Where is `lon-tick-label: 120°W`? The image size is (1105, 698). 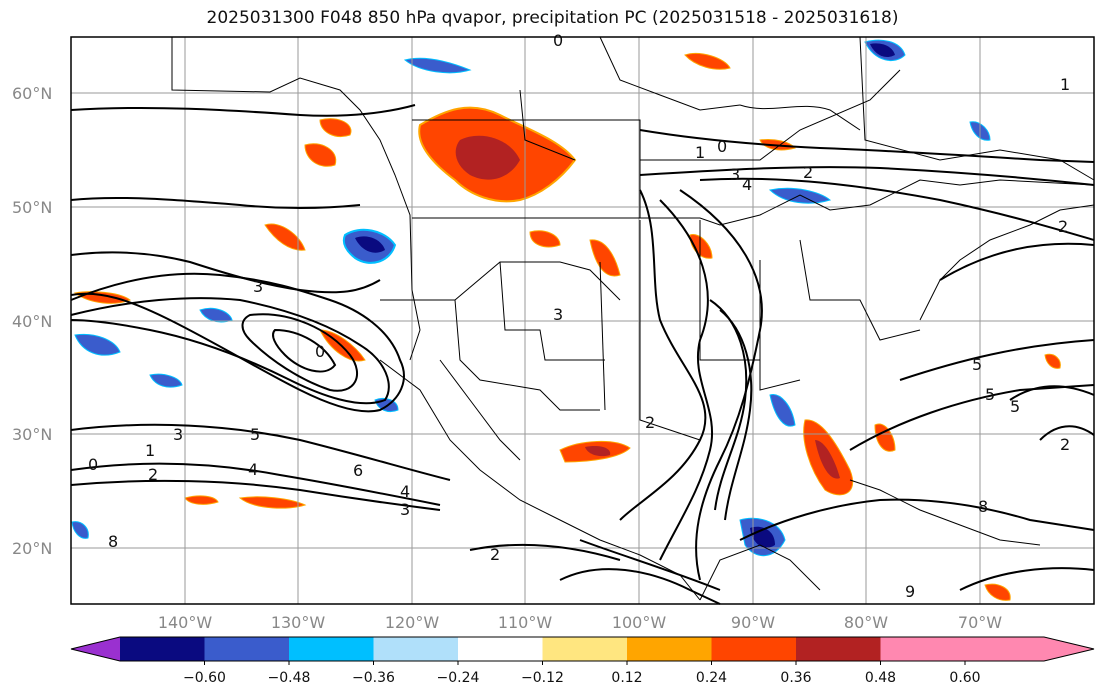
lon-tick-label: 120°W is located at coordinates (412, 622).